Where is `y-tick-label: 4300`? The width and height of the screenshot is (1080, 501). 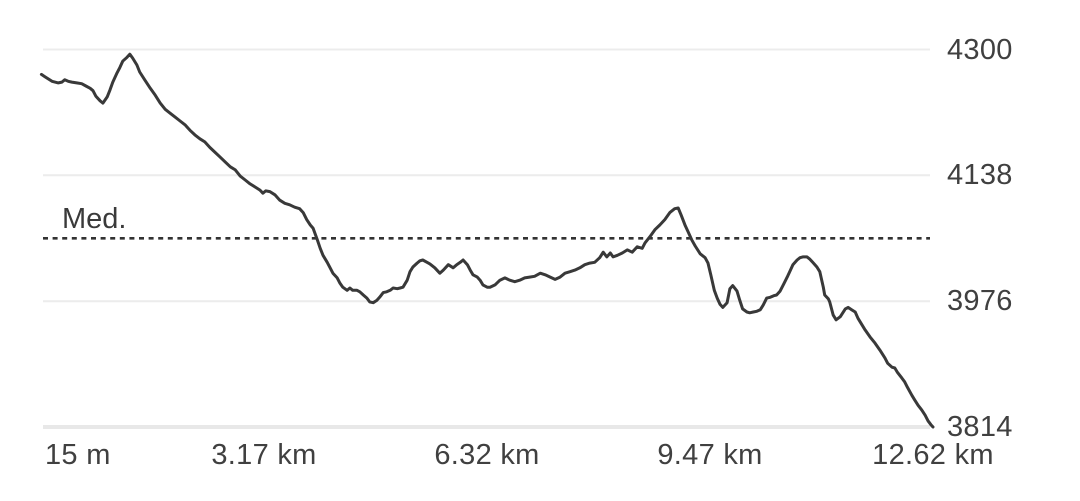
y-tick-label: 4300 is located at coordinates (980, 50).